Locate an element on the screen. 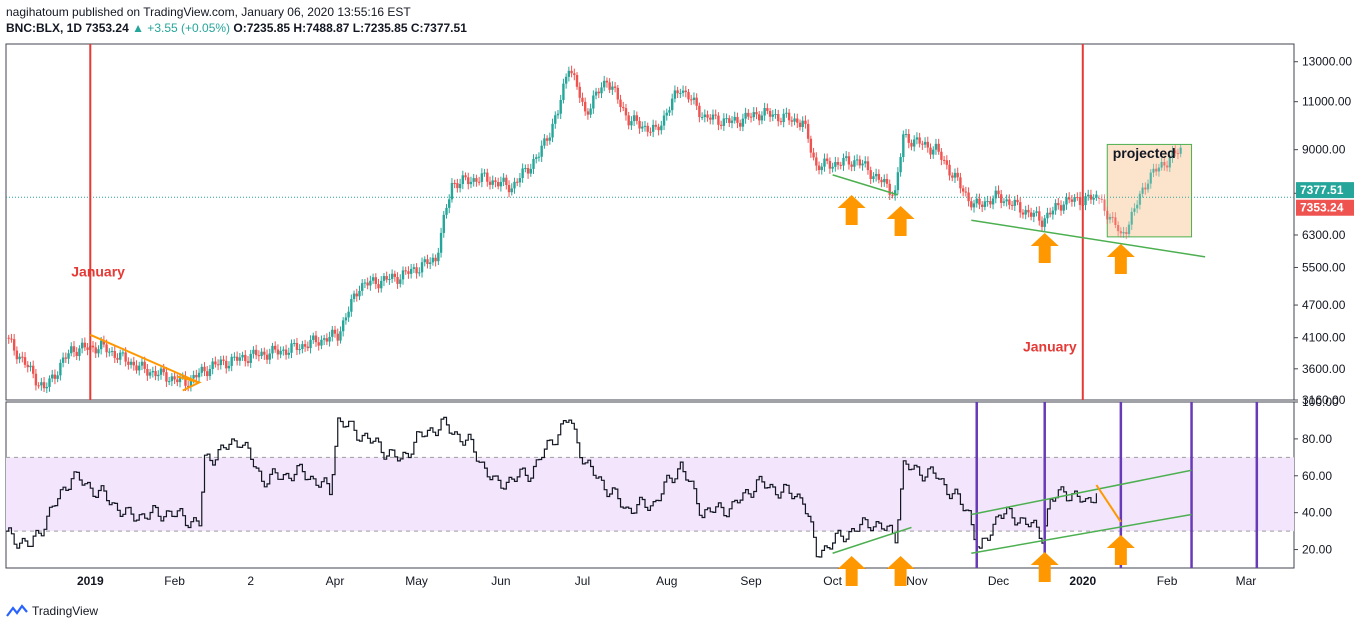 Image resolution: width=1366 pixels, height=633 pixels. symbol-name: BNC:BLX, 1D is located at coordinates (44, 28).